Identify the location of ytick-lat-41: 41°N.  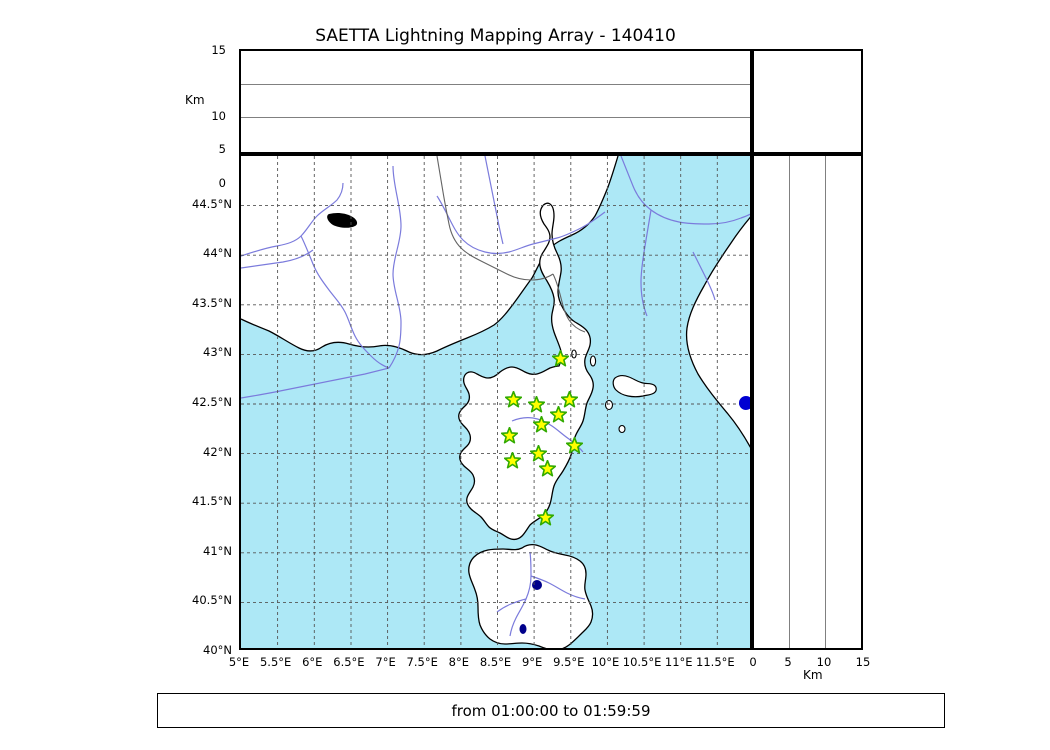
(217, 550).